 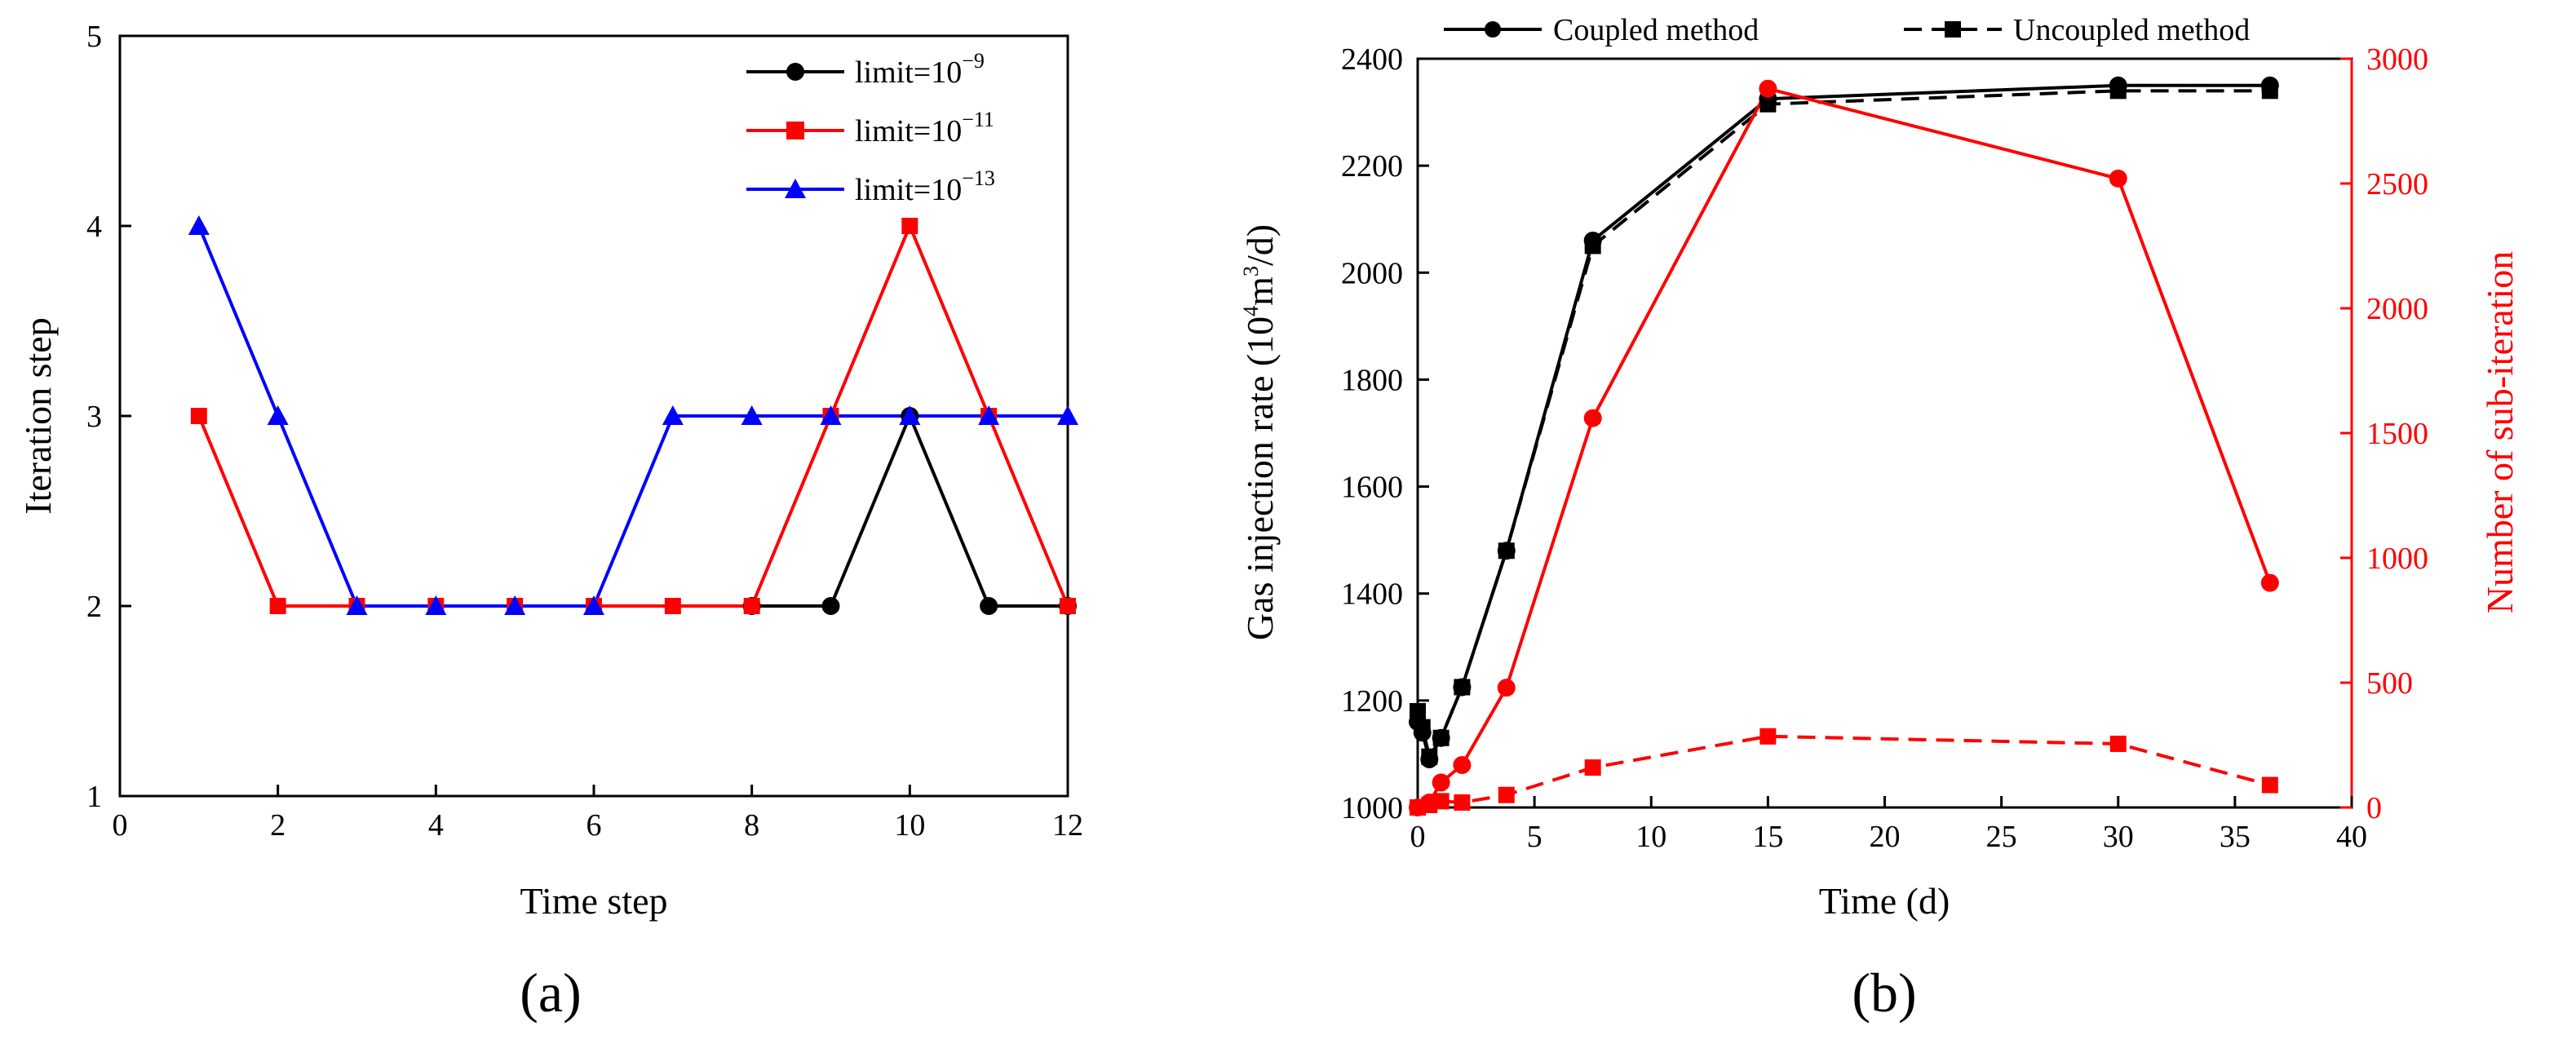 What do you see at coordinates (2397, 184) in the screenshot?
I see `y-right-tick-label: 2500` at bounding box center [2397, 184].